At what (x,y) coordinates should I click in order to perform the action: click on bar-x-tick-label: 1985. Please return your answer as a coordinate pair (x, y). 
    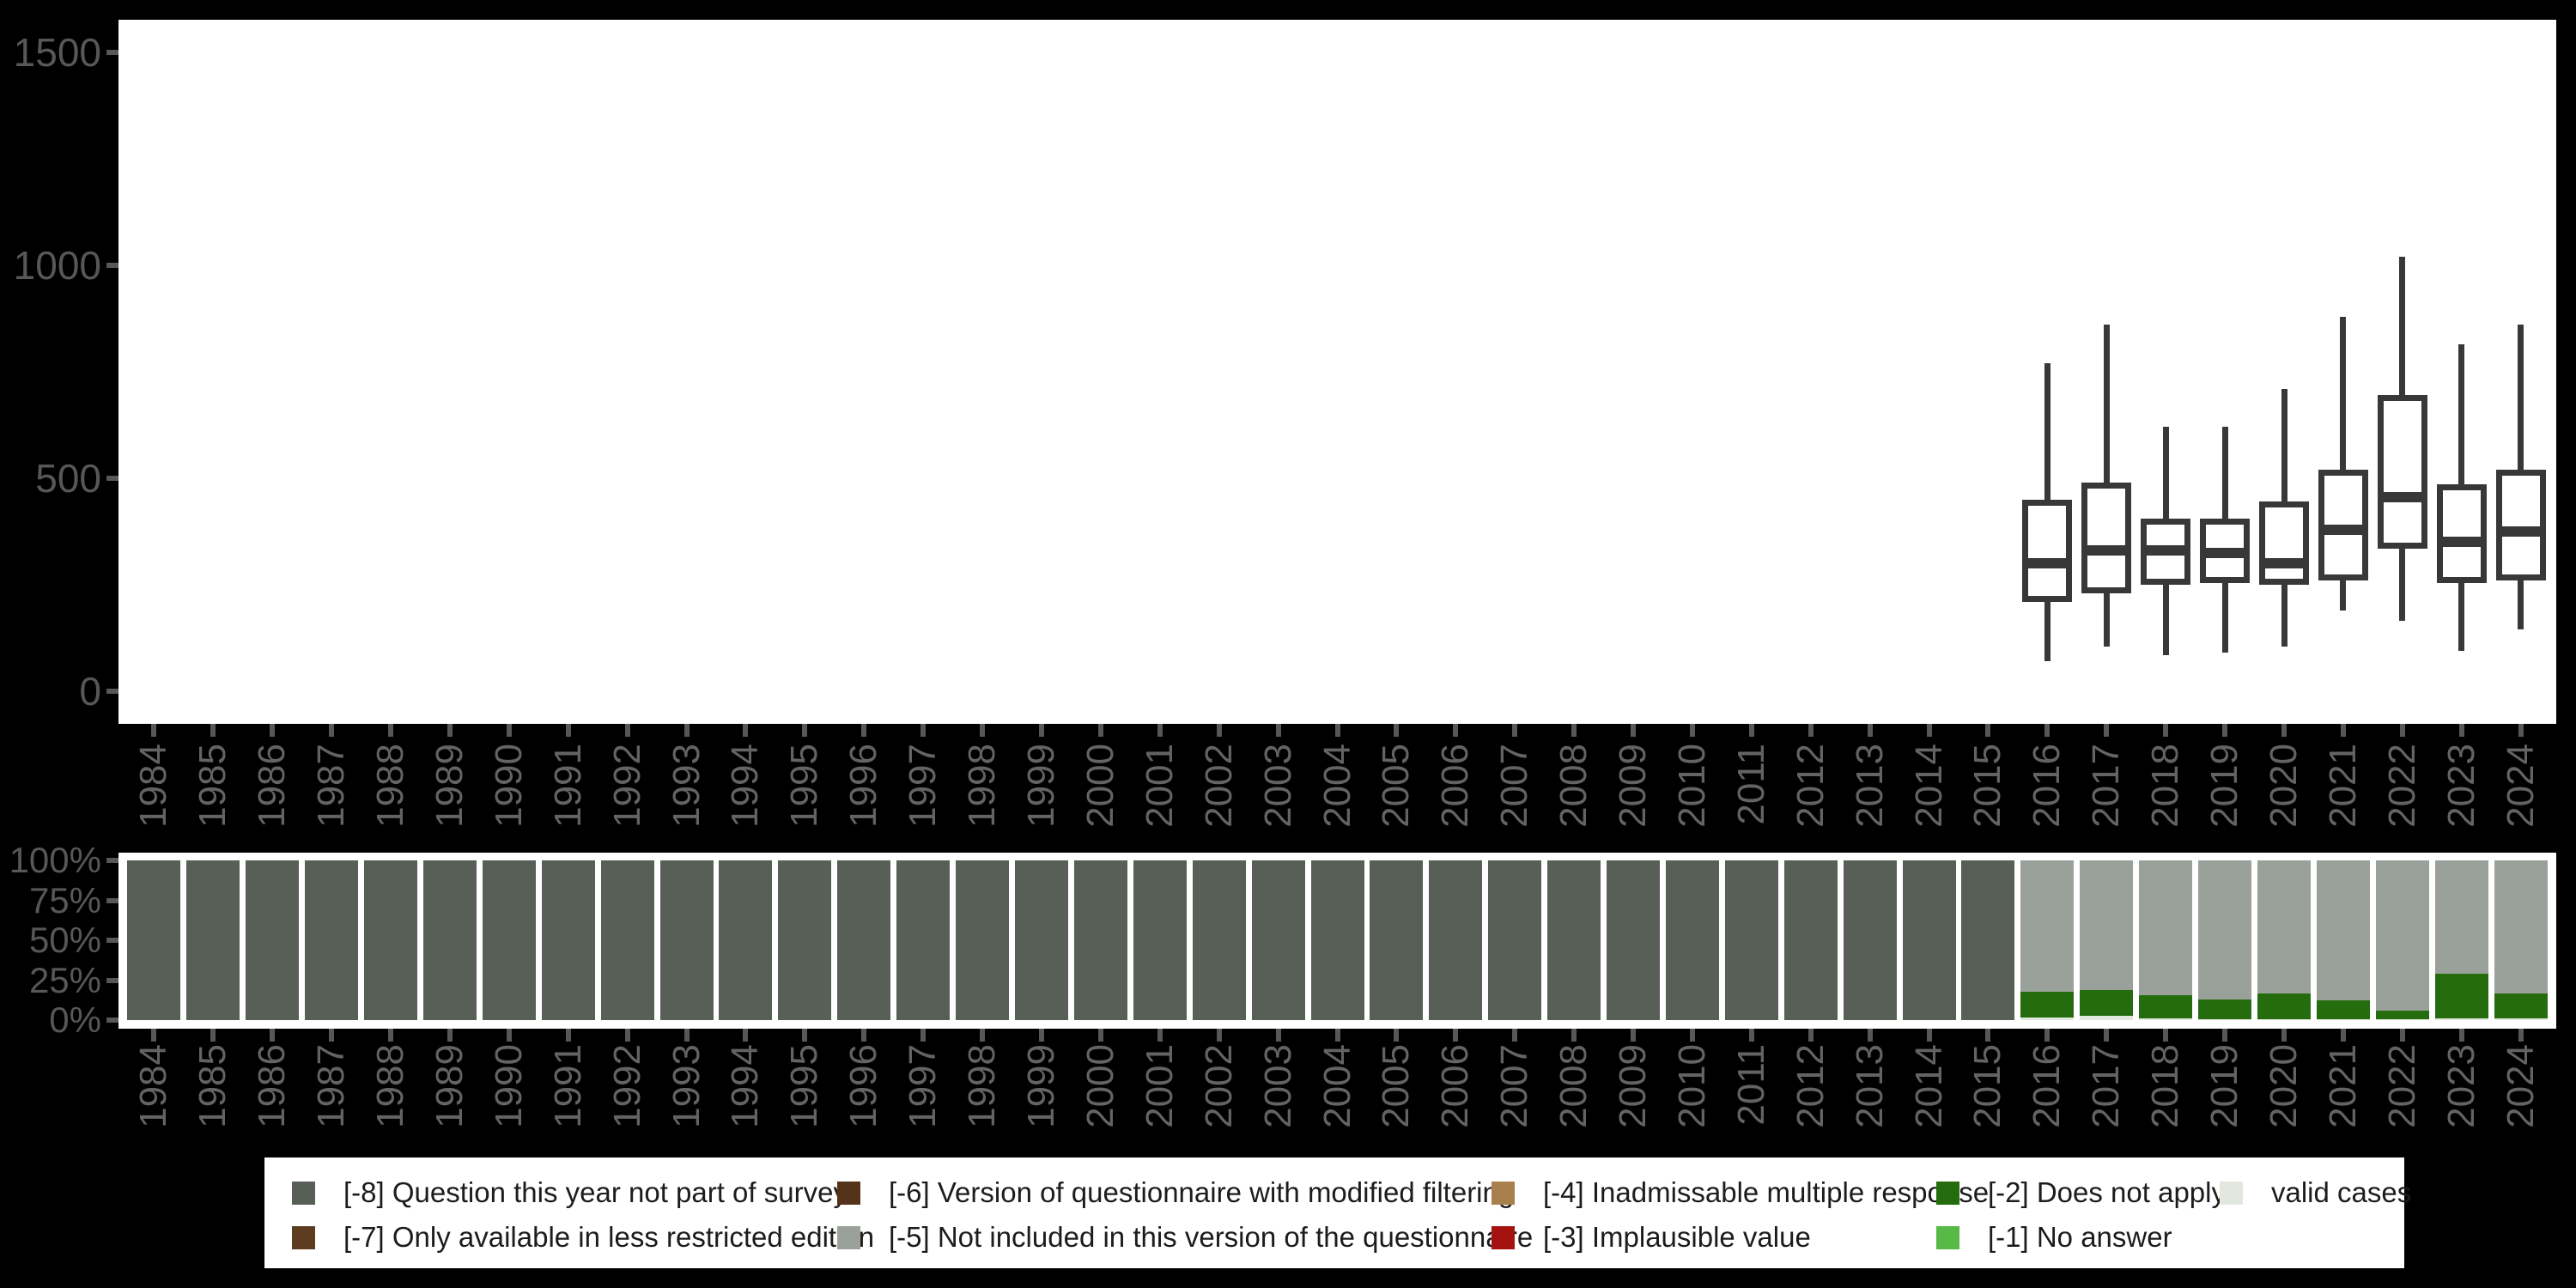
    Looking at the image, I should click on (213, 1086).